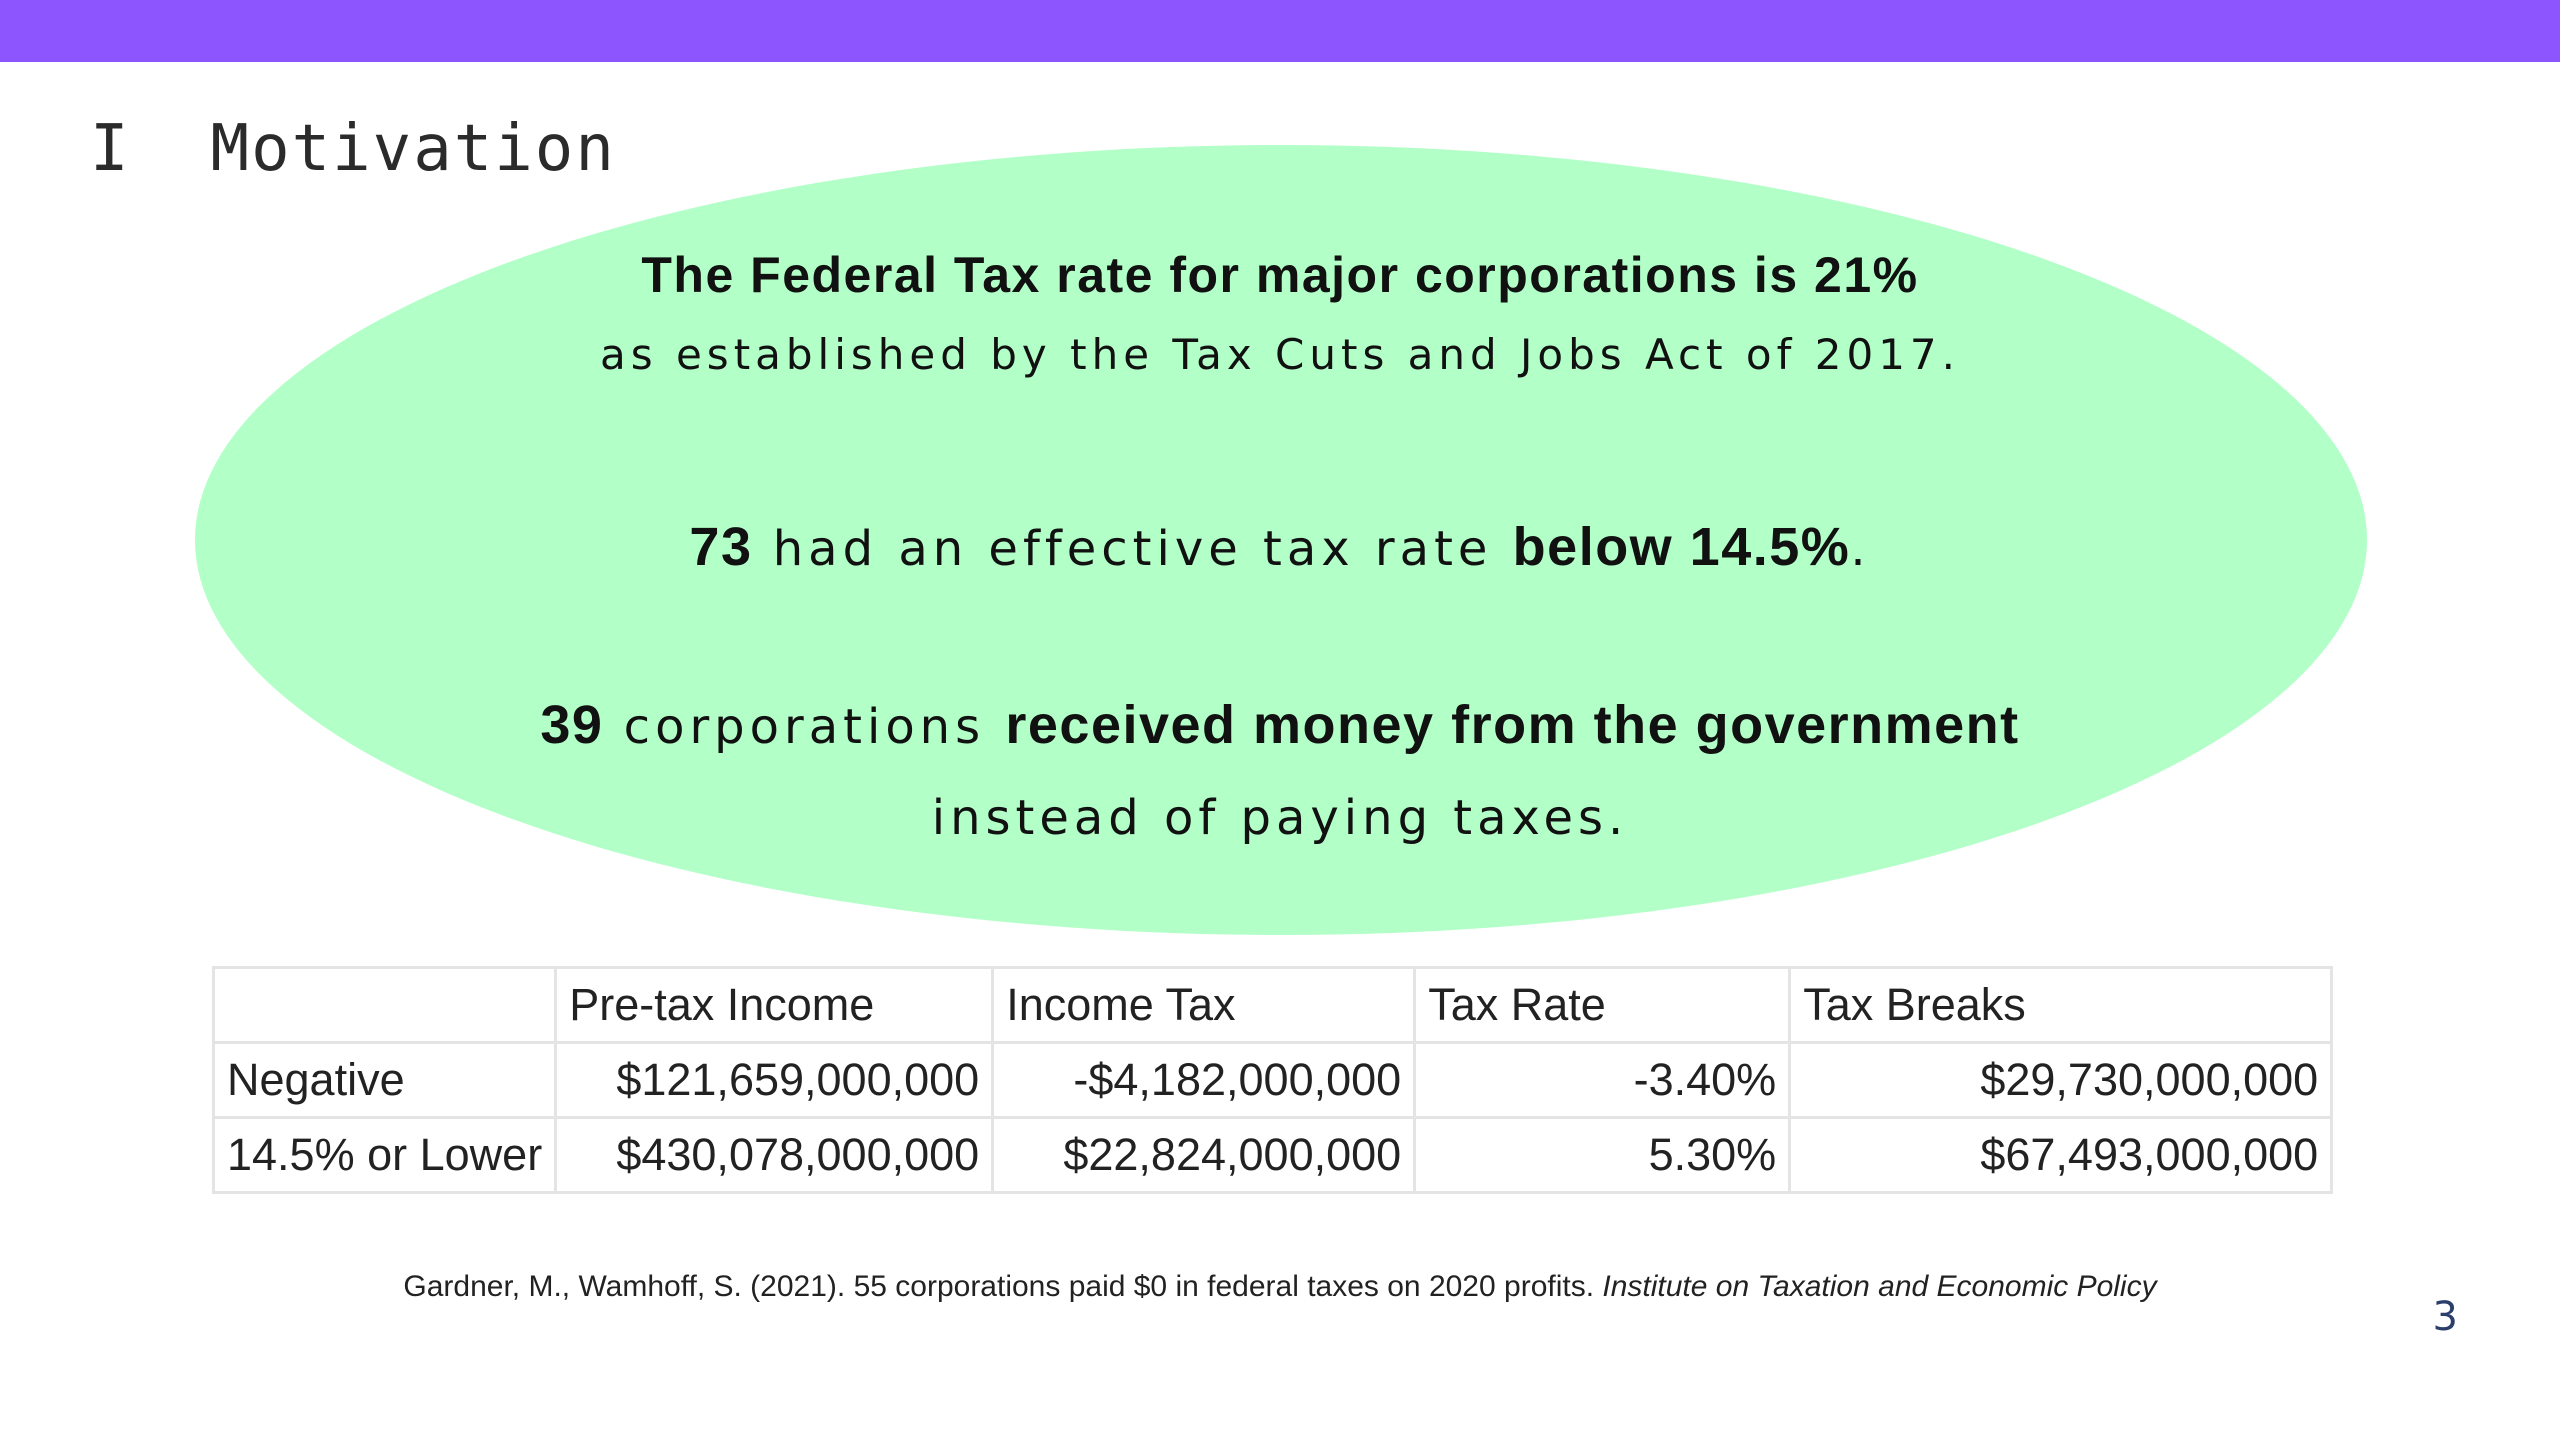 Image resolution: width=2560 pixels, height=1440 pixels. Describe the element at coordinates (721, 547) in the screenshot. I see `count-73: 73` at that location.